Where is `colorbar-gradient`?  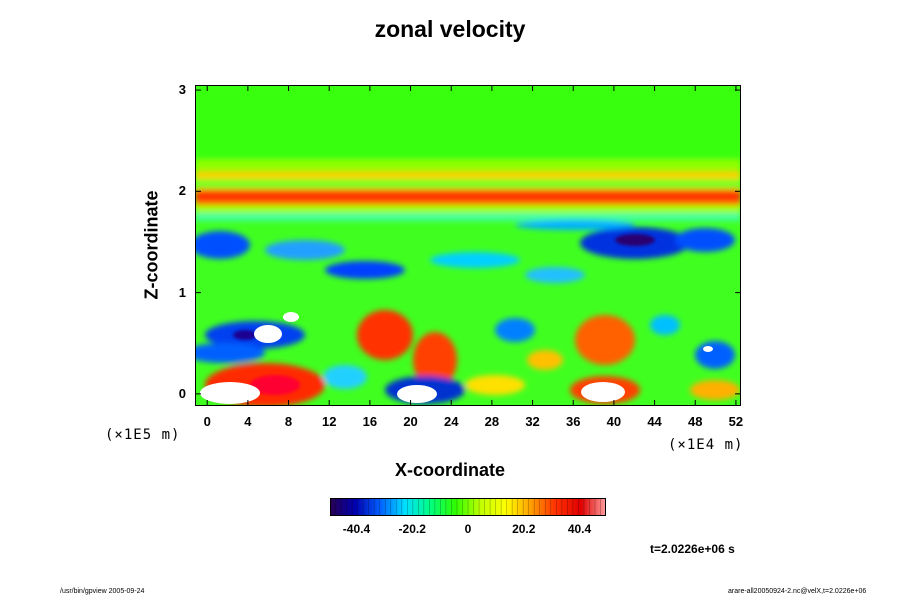 colorbar-gradient is located at coordinates (468, 507).